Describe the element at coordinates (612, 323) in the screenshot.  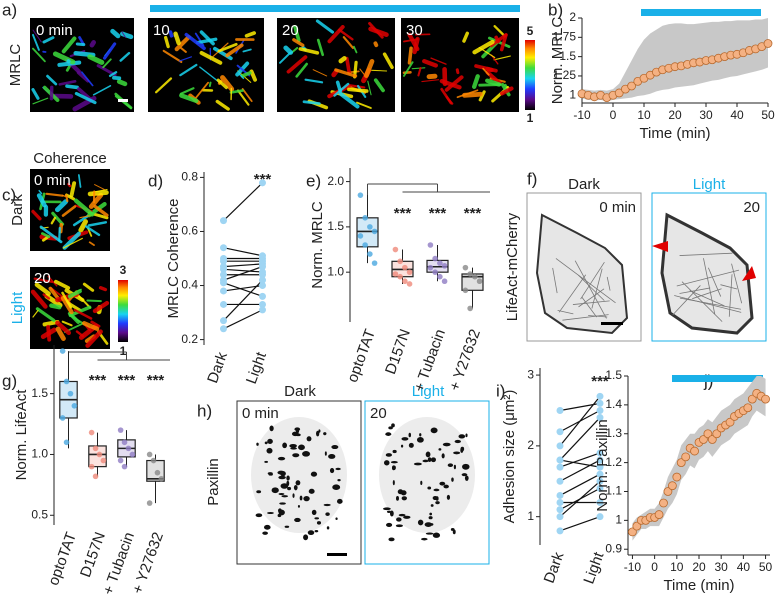
I see `scale-bar` at that location.